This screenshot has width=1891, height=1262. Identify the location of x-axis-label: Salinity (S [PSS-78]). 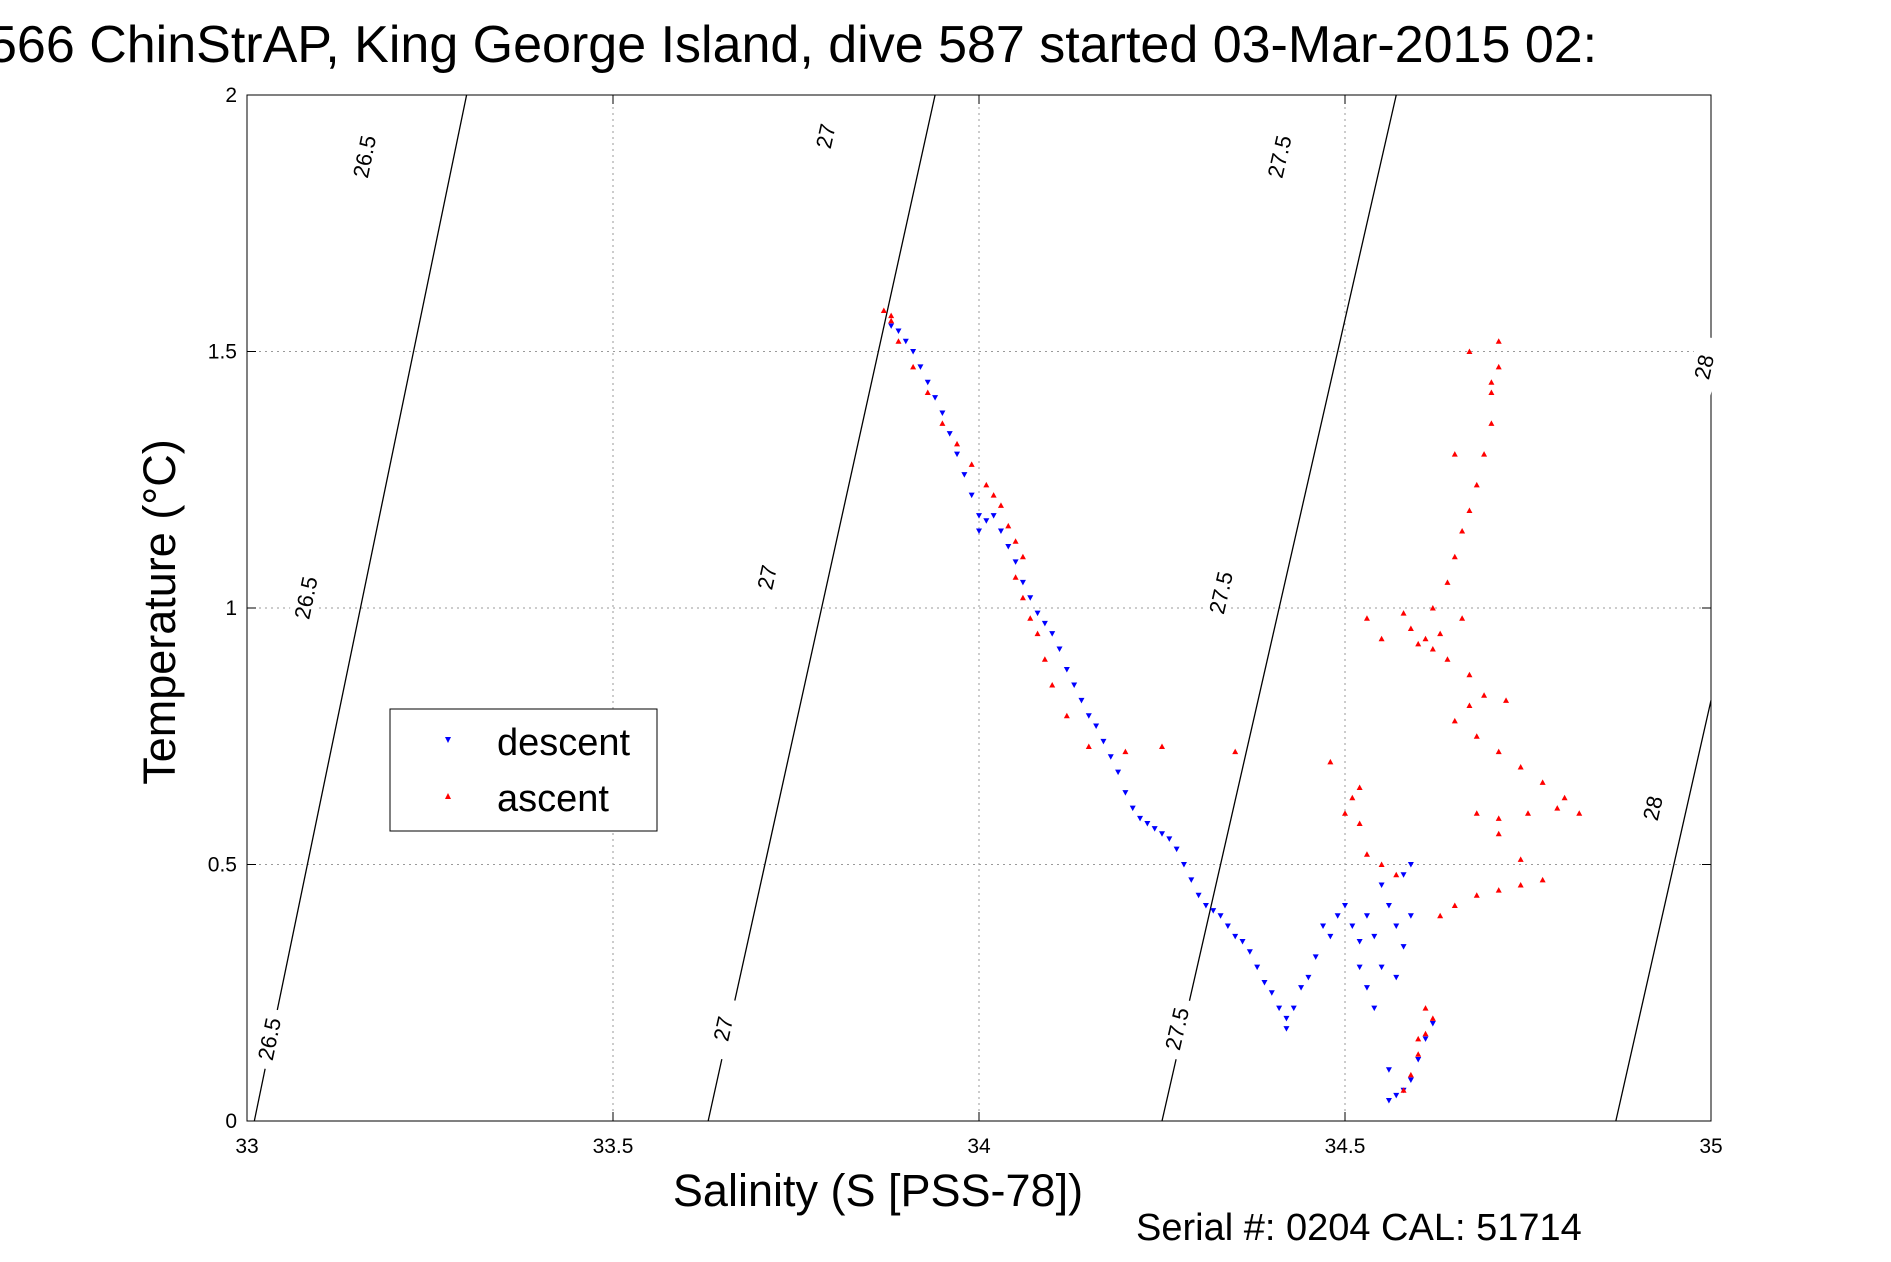
(878, 1190).